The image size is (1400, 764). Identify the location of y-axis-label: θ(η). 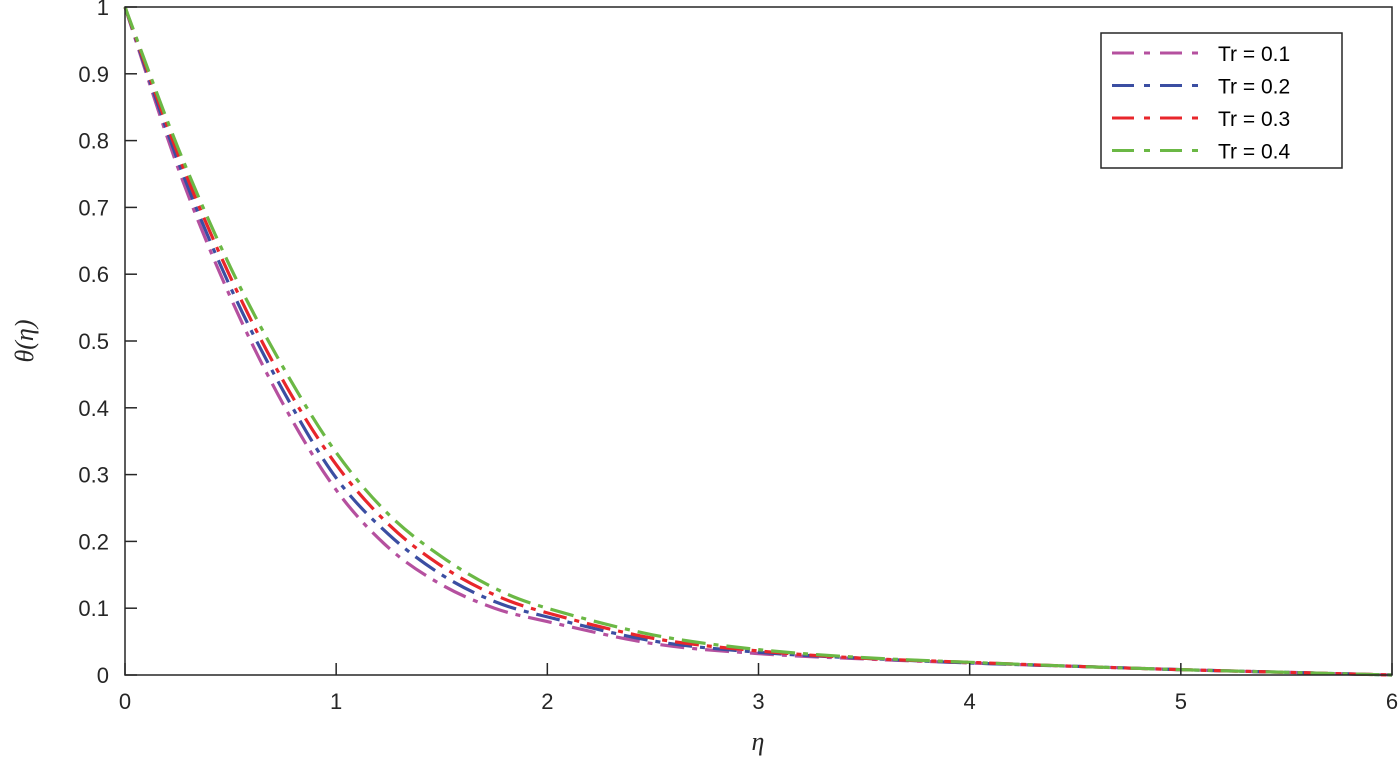
(24, 341).